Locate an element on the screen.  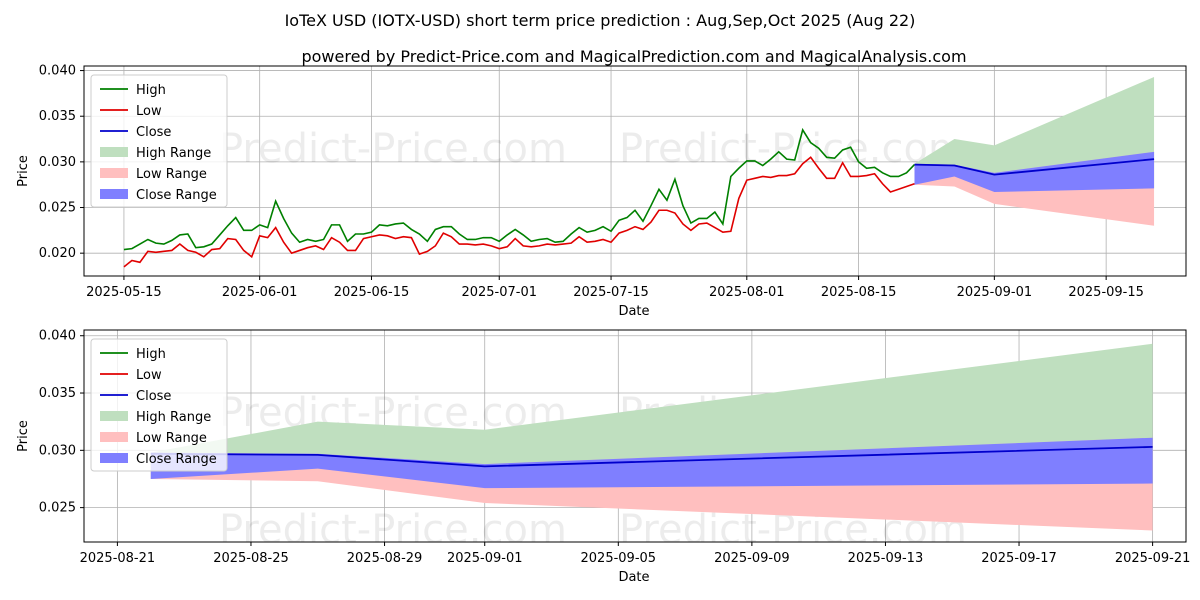
x-tick-label: 2025-09-13 is located at coordinates (886, 558).